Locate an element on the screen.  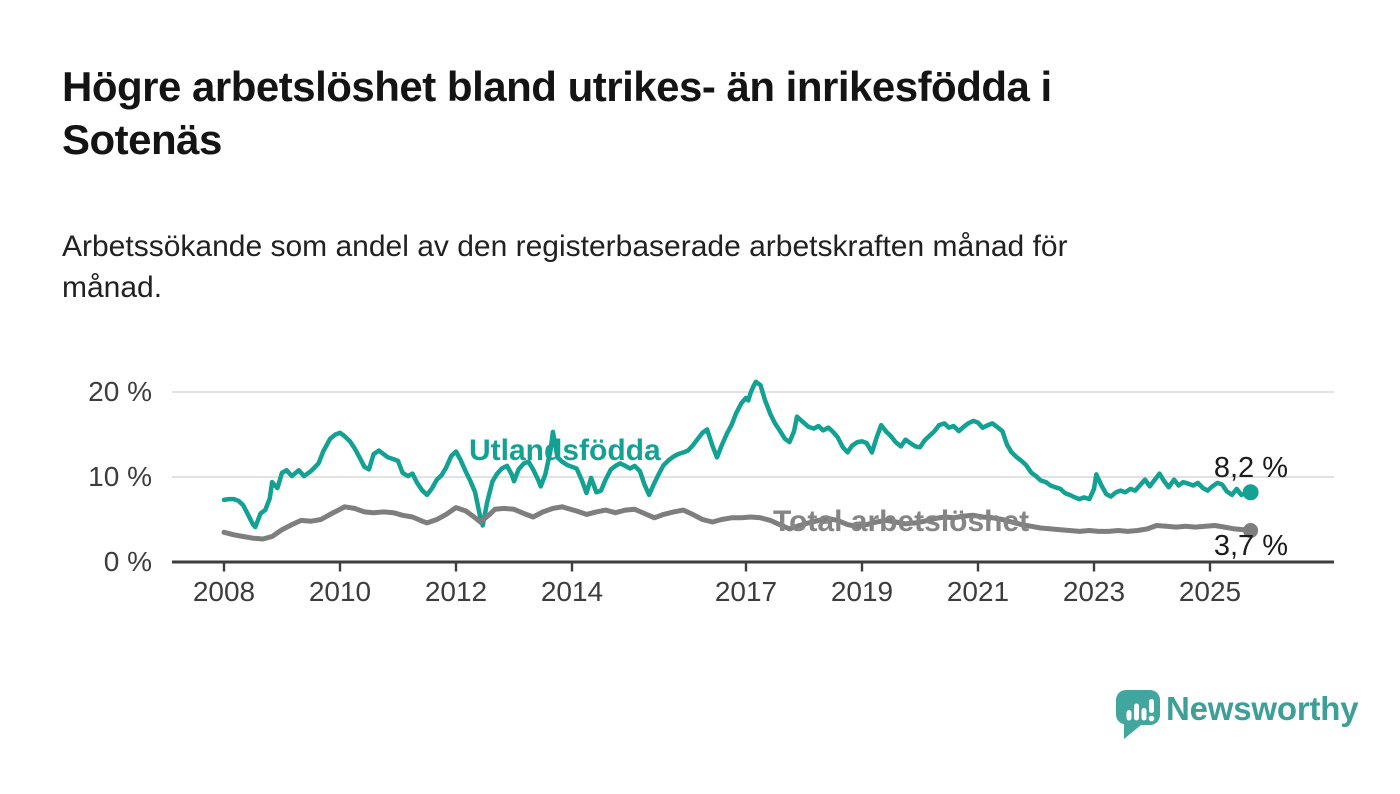
x-axis-label-2017: 2017 is located at coordinates (746, 591).